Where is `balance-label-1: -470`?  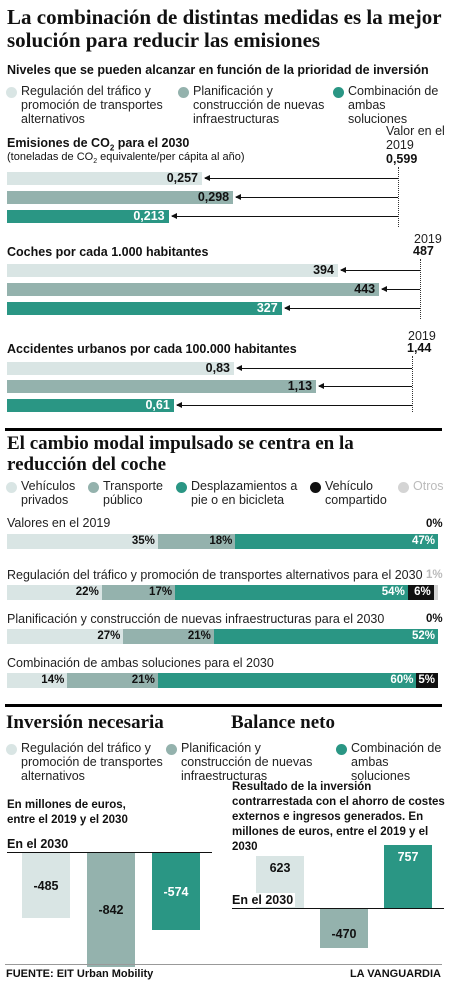 balance-label-1: -470 is located at coordinates (344, 934).